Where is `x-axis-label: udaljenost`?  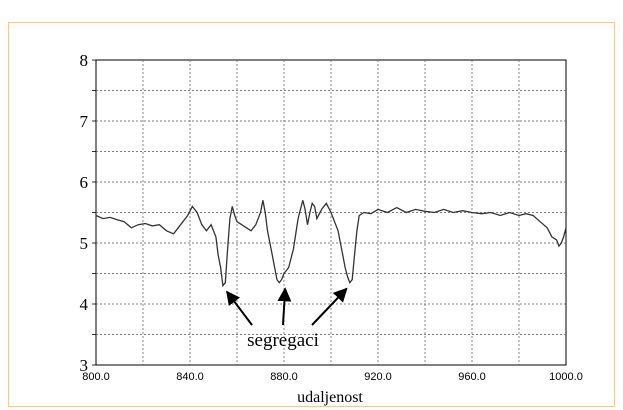 x-axis-label: udaljenost is located at coordinates (330, 397).